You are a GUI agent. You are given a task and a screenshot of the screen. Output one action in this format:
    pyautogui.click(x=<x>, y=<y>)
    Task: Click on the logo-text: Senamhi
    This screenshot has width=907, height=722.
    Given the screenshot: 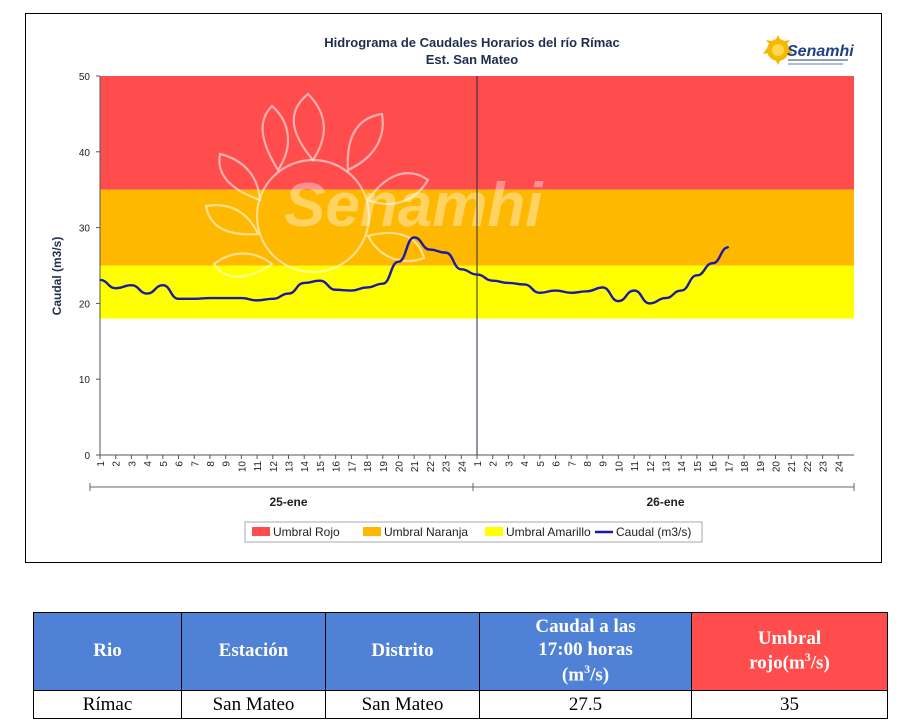 What is the action you would take?
    pyautogui.click(x=820, y=51)
    